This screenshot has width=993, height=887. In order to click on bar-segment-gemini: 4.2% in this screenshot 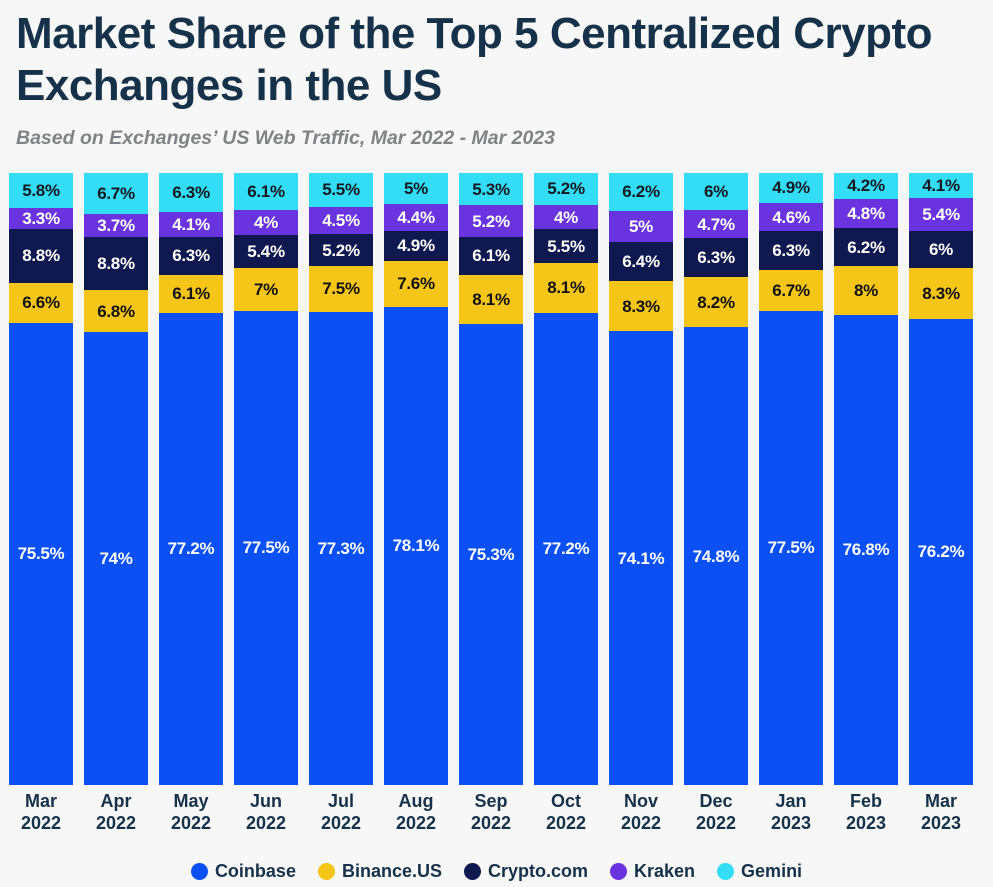, I will do `click(866, 186)`.